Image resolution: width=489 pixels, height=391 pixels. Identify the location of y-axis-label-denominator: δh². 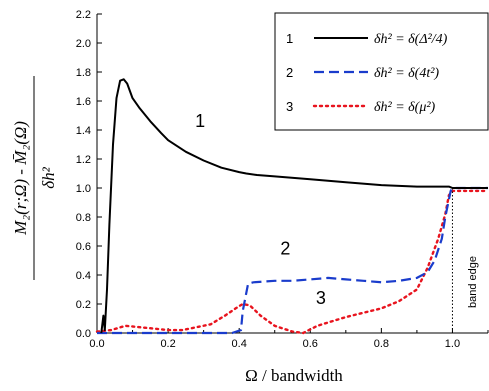
(48, 177).